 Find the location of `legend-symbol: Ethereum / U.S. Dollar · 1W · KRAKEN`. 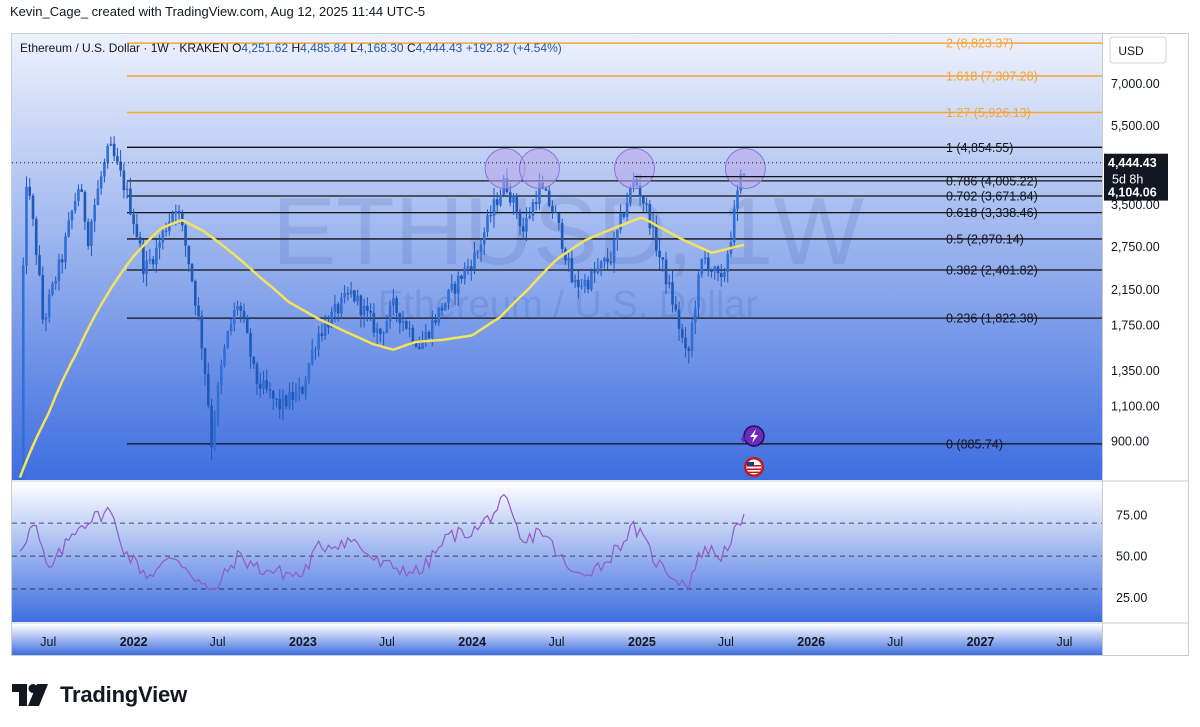

legend-symbol: Ethereum / U.S. Dollar · 1W · KRAKEN is located at coordinates (124, 48).